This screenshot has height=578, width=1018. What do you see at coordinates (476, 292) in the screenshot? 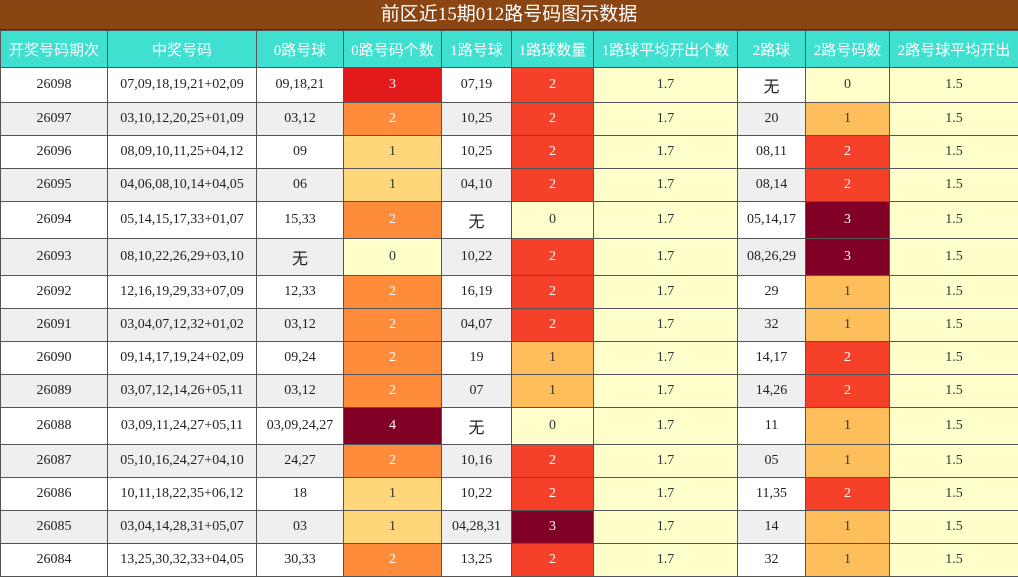
I see `route1-balls-cell: 16,19` at bounding box center [476, 292].